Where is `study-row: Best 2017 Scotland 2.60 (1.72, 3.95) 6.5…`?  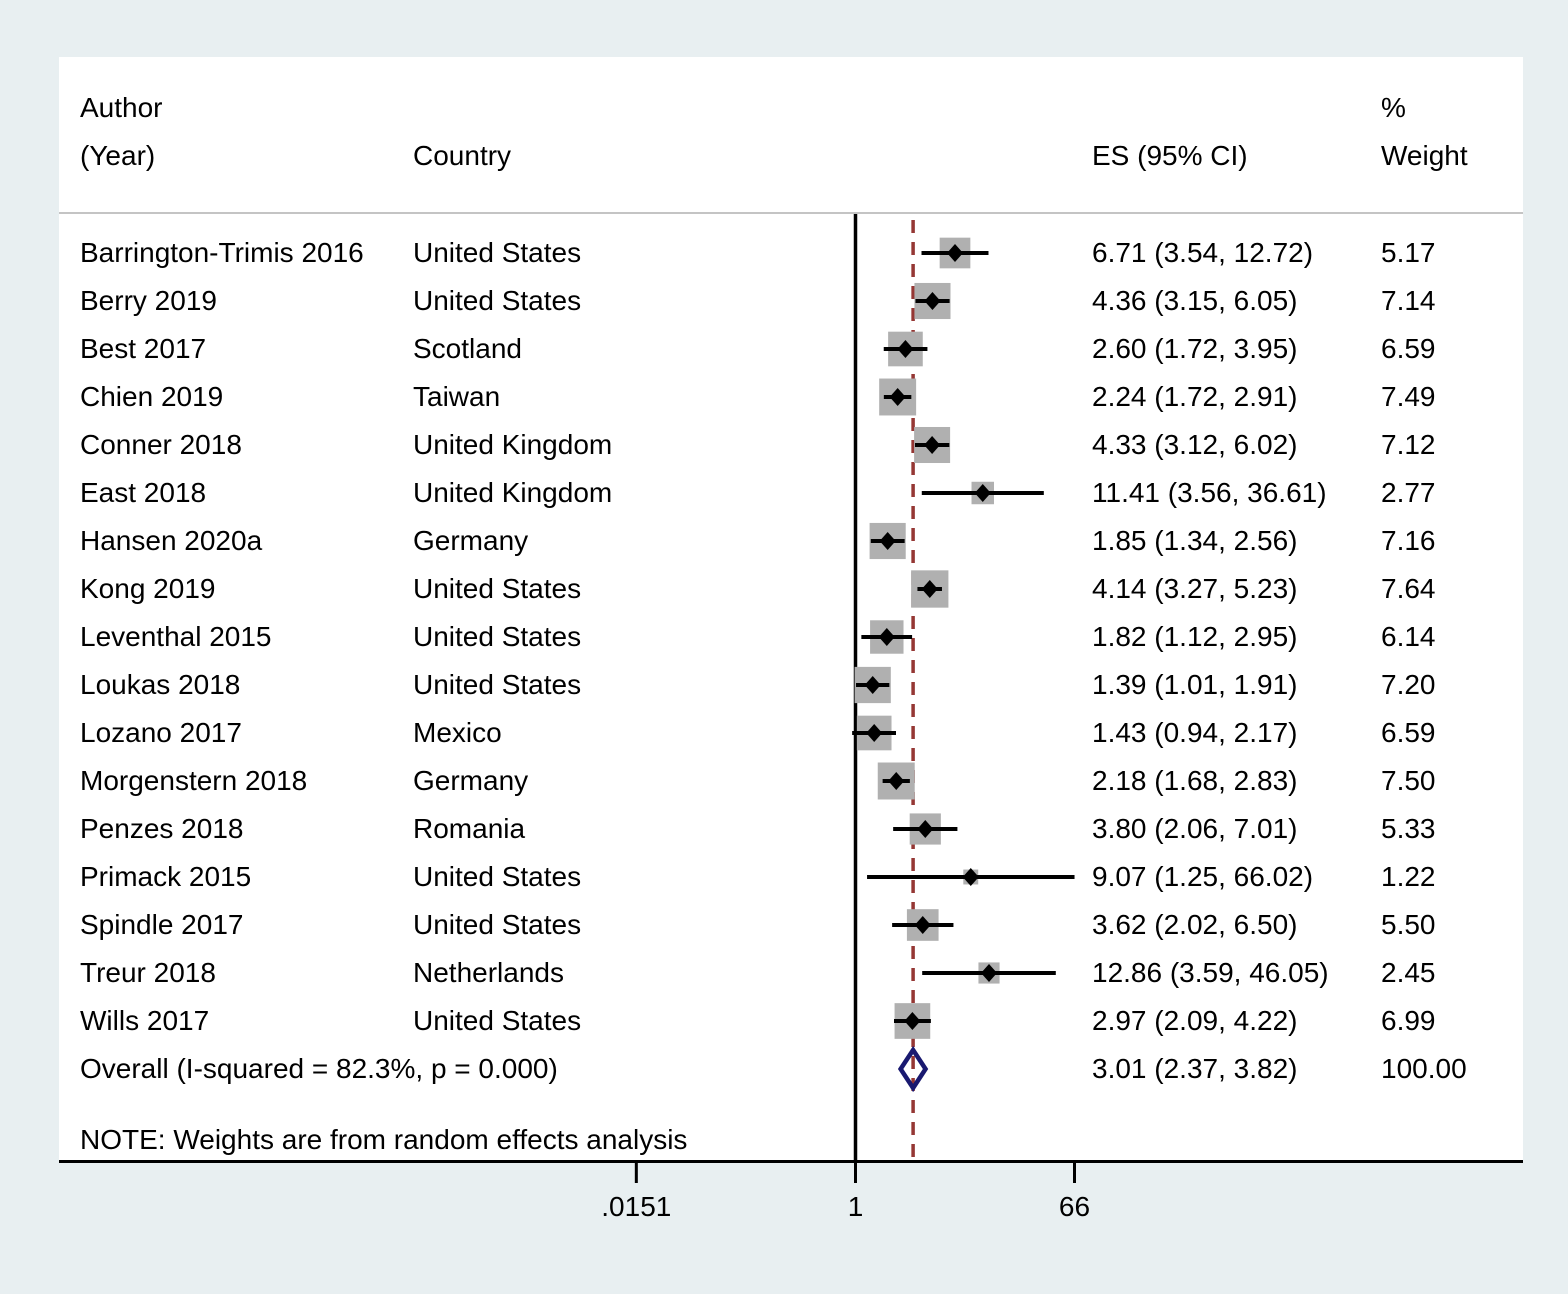 study-row: Best 2017 Scotland 2.60 (1.72, 3.95) 6.5… is located at coordinates (784, 349).